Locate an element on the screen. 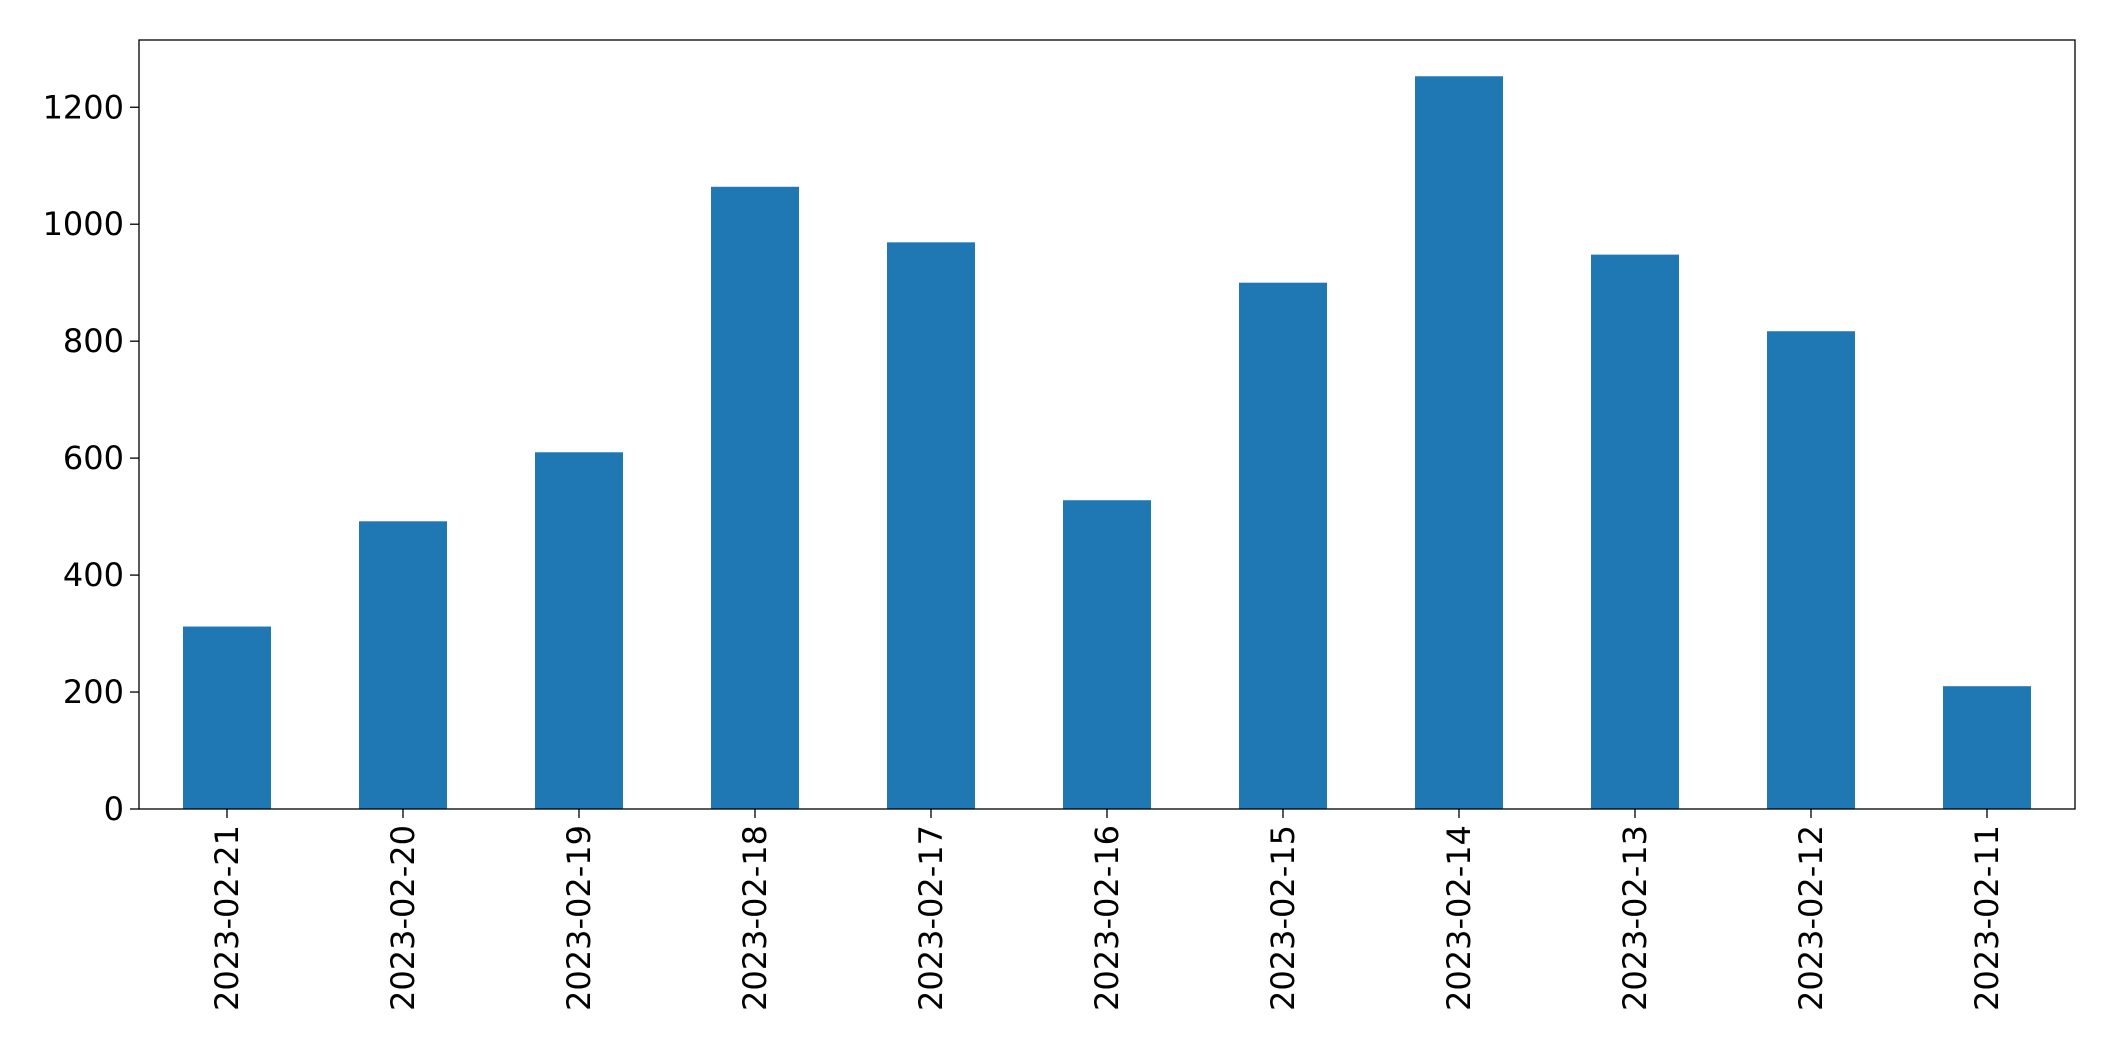 The width and height of the screenshot is (2115, 1061). x-tick-label: 2023-02-17 is located at coordinates (931, 918).